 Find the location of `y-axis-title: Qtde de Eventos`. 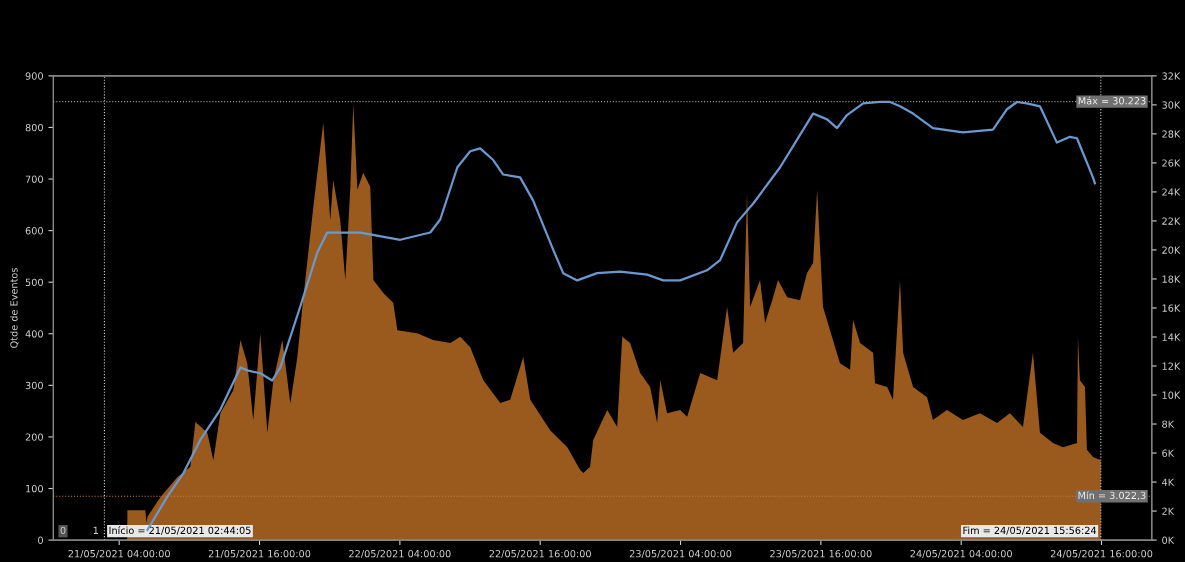

y-axis-title: Qtde de Eventos is located at coordinates (14, 308).